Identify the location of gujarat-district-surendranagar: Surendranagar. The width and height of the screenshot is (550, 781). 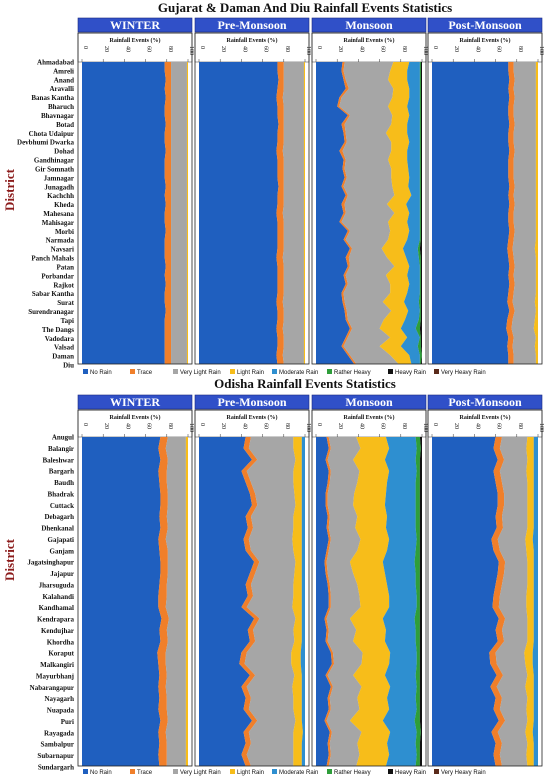
(51, 312).